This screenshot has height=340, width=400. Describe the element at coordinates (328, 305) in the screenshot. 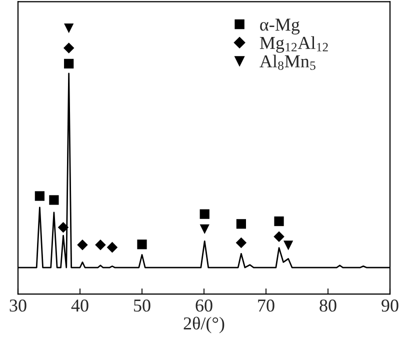

I see `x-tick-label: 80` at that location.